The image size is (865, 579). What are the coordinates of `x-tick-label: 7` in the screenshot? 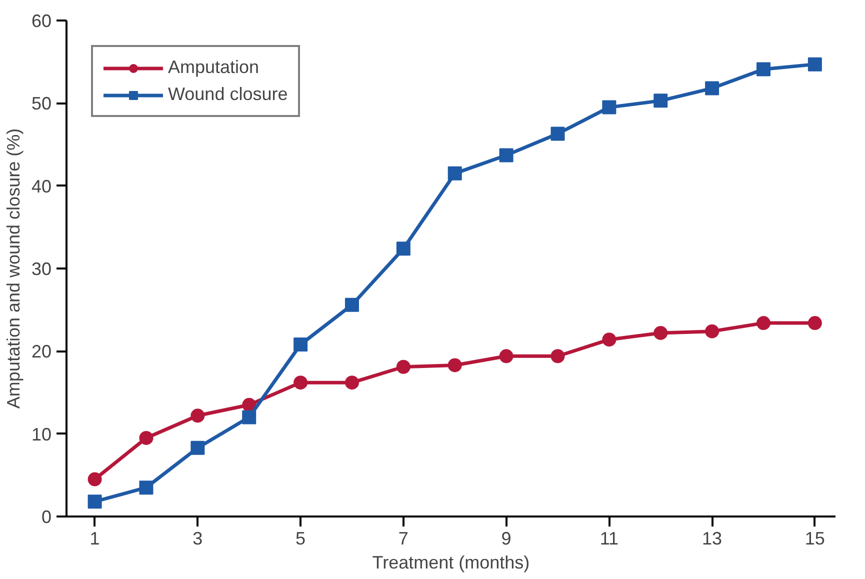 It's located at (403, 538).